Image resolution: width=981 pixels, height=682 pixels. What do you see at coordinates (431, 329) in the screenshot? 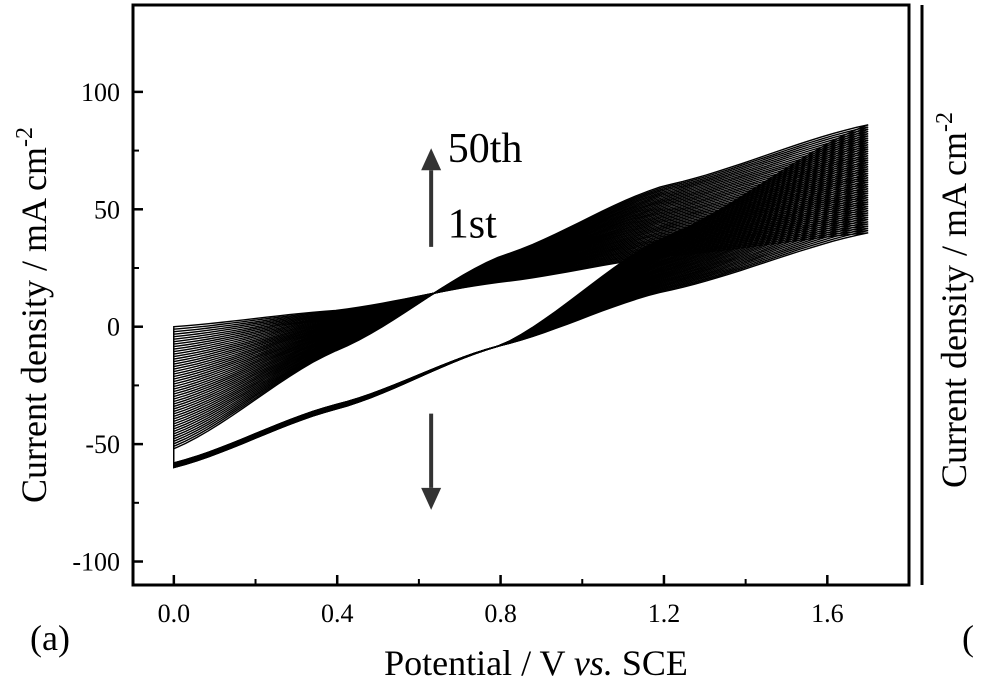
I see `cycle-arrows` at bounding box center [431, 329].